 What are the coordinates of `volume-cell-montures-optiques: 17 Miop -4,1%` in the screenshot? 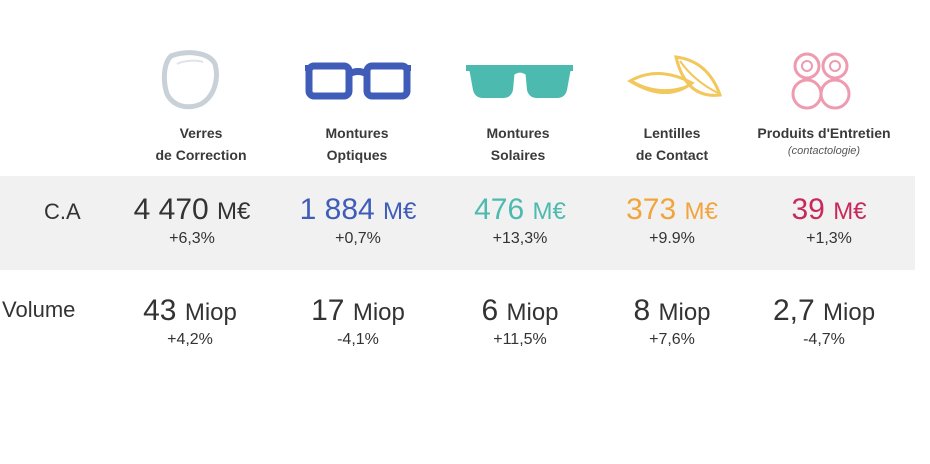 It's located at (358, 322).